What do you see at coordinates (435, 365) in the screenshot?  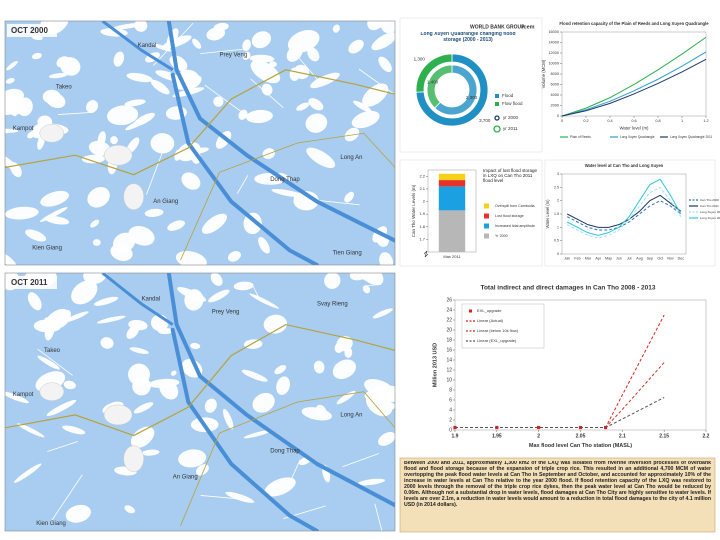 I see `y-axis-label: Million 2013 USD` at bounding box center [435, 365].